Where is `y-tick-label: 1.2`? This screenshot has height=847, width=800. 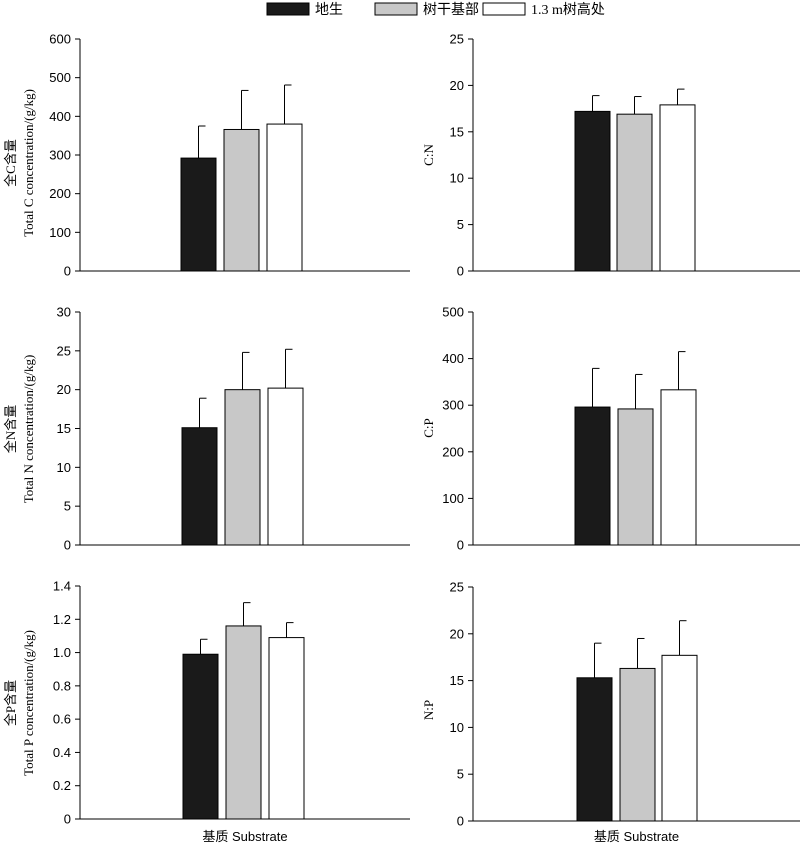
y-tick-label: 1.2 is located at coordinates (62, 619).